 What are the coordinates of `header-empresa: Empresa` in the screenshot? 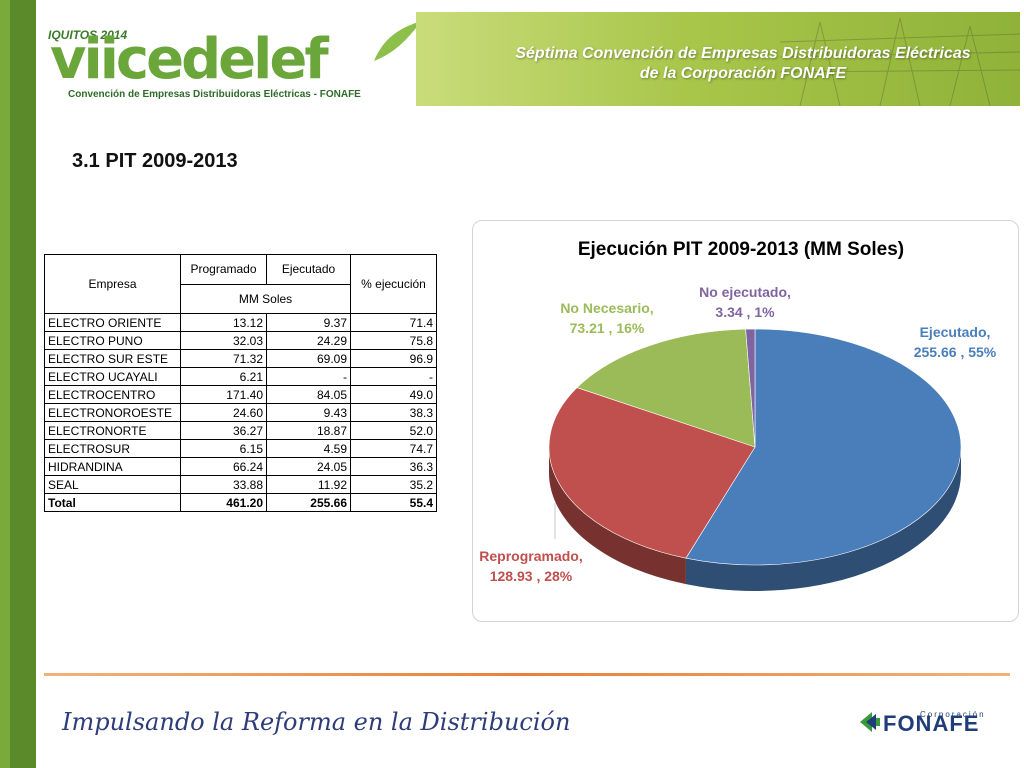 It's located at (112, 284).